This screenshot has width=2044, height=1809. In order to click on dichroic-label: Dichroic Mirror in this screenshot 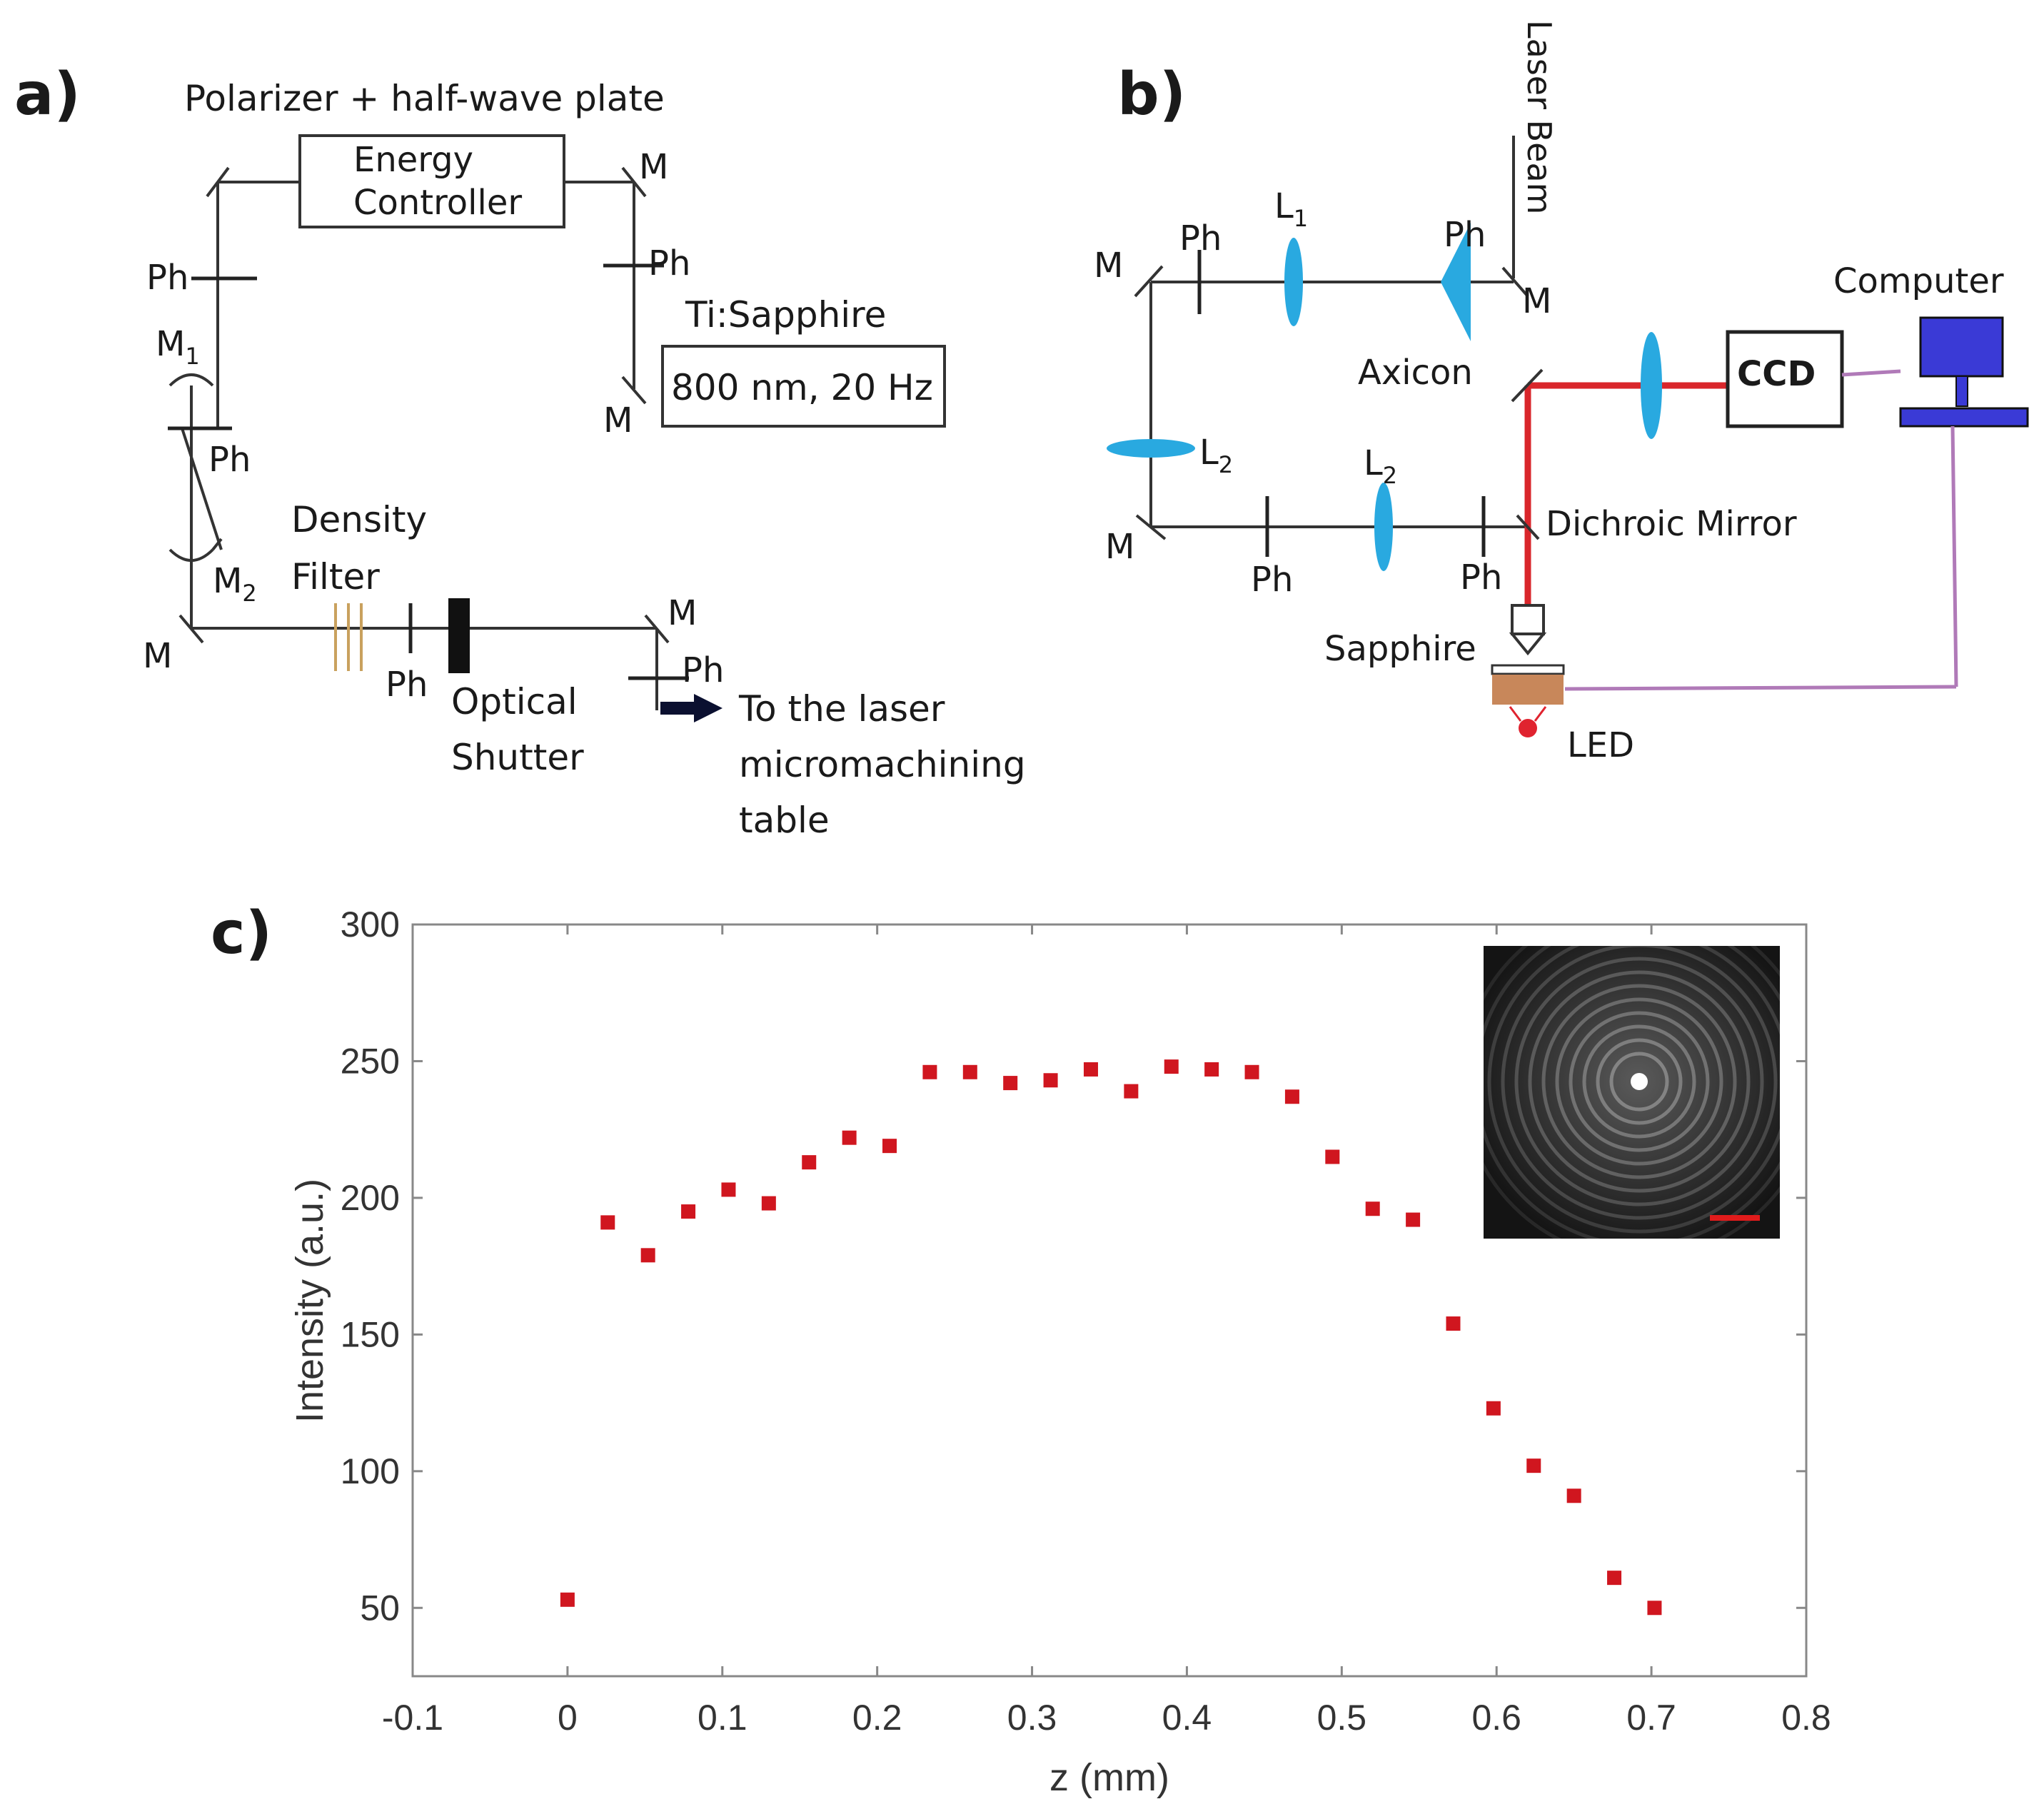, I will do `click(1671, 524)`.